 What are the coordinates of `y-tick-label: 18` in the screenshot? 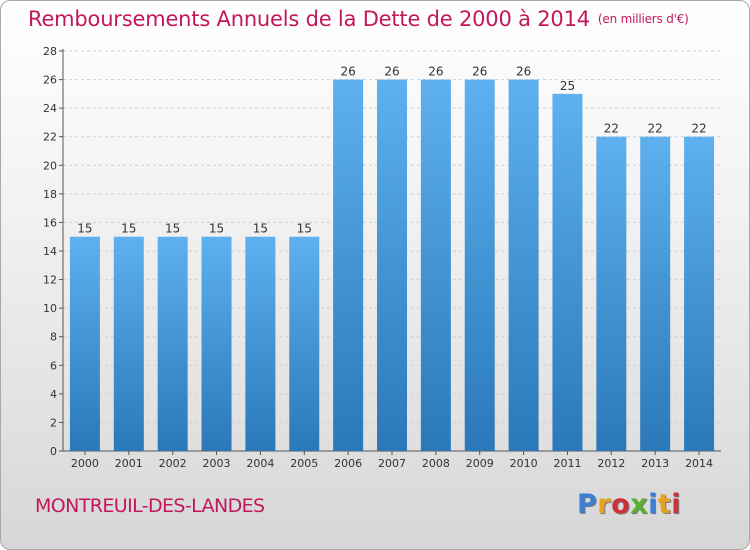 It's located at (50, 194).